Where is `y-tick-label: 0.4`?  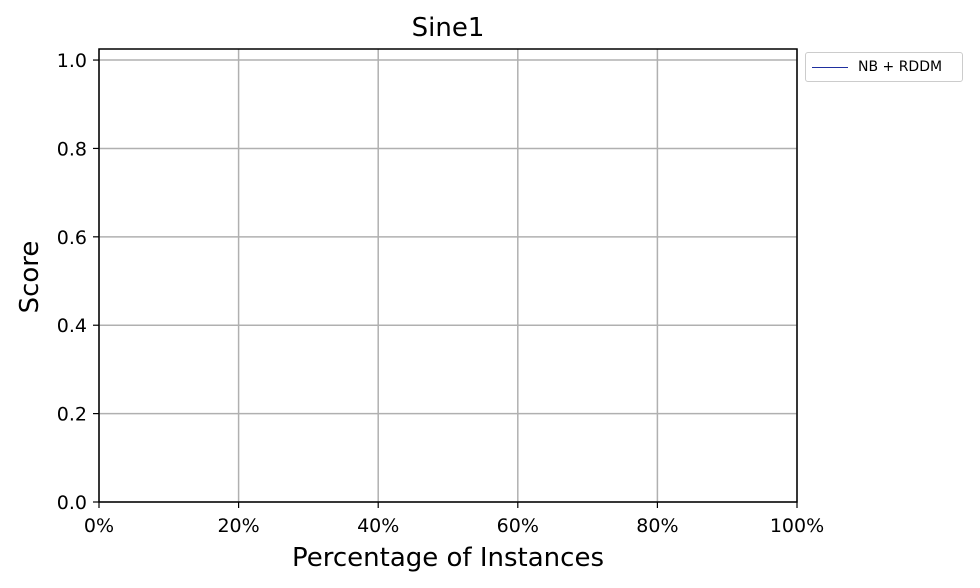
y-tick-label: 0.4 is located at coordinates (72, 326).